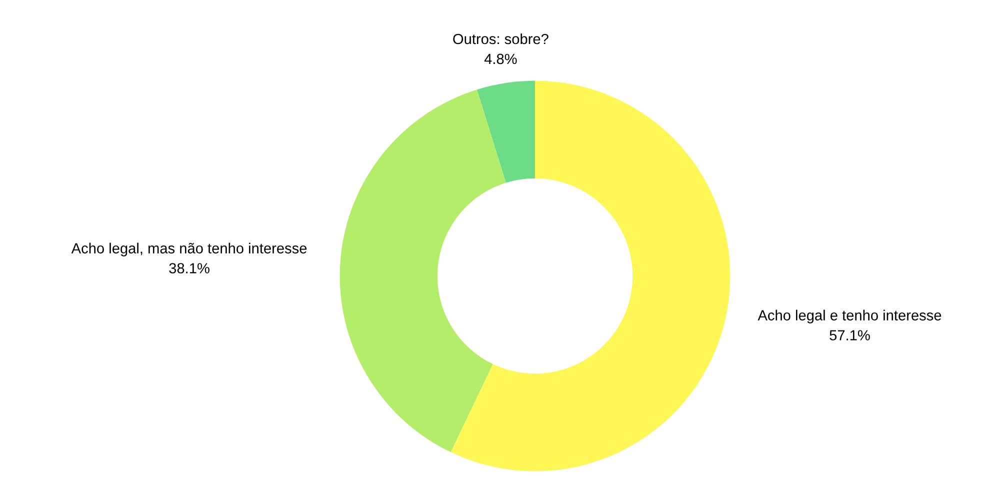 The height and width of the screenshot is (488, 996). What do you see at coordinates (500, 59) in the screenshot?
I see `data-label: 4.8%` at bounding box center [500, 59].